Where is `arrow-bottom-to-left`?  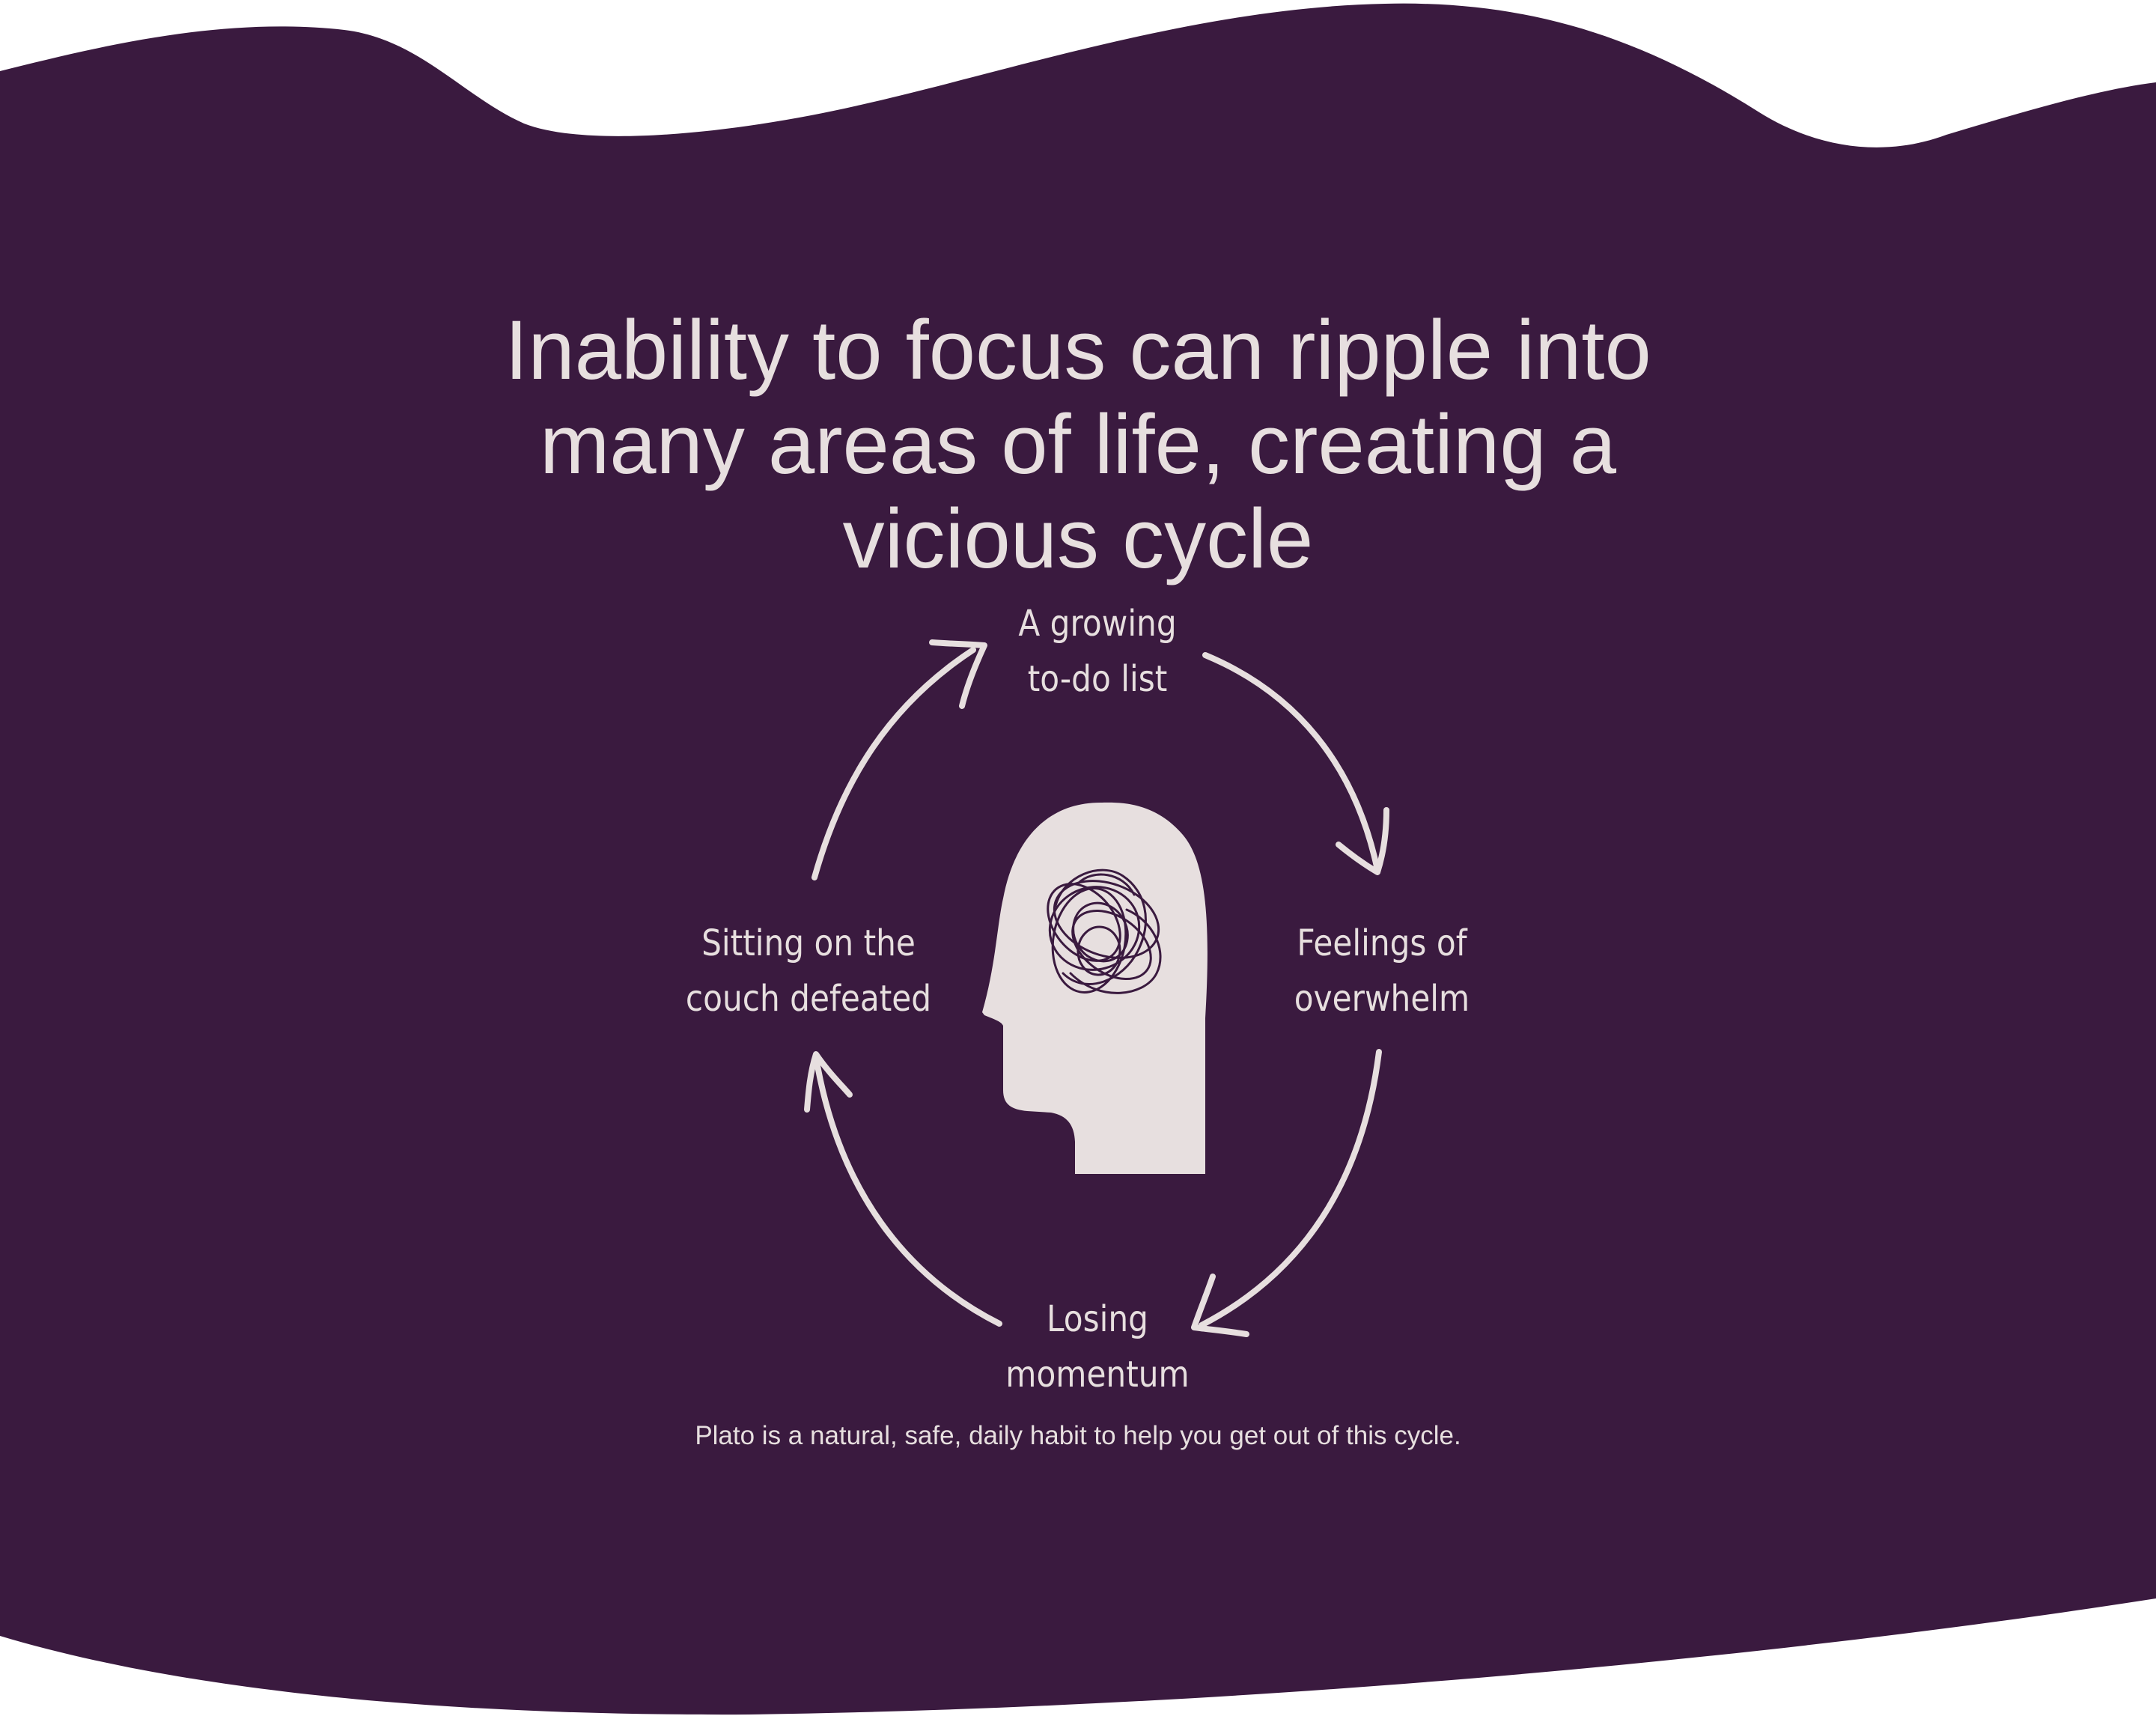 arrow-bottom-to-left is located at coordinates (903, 1189).